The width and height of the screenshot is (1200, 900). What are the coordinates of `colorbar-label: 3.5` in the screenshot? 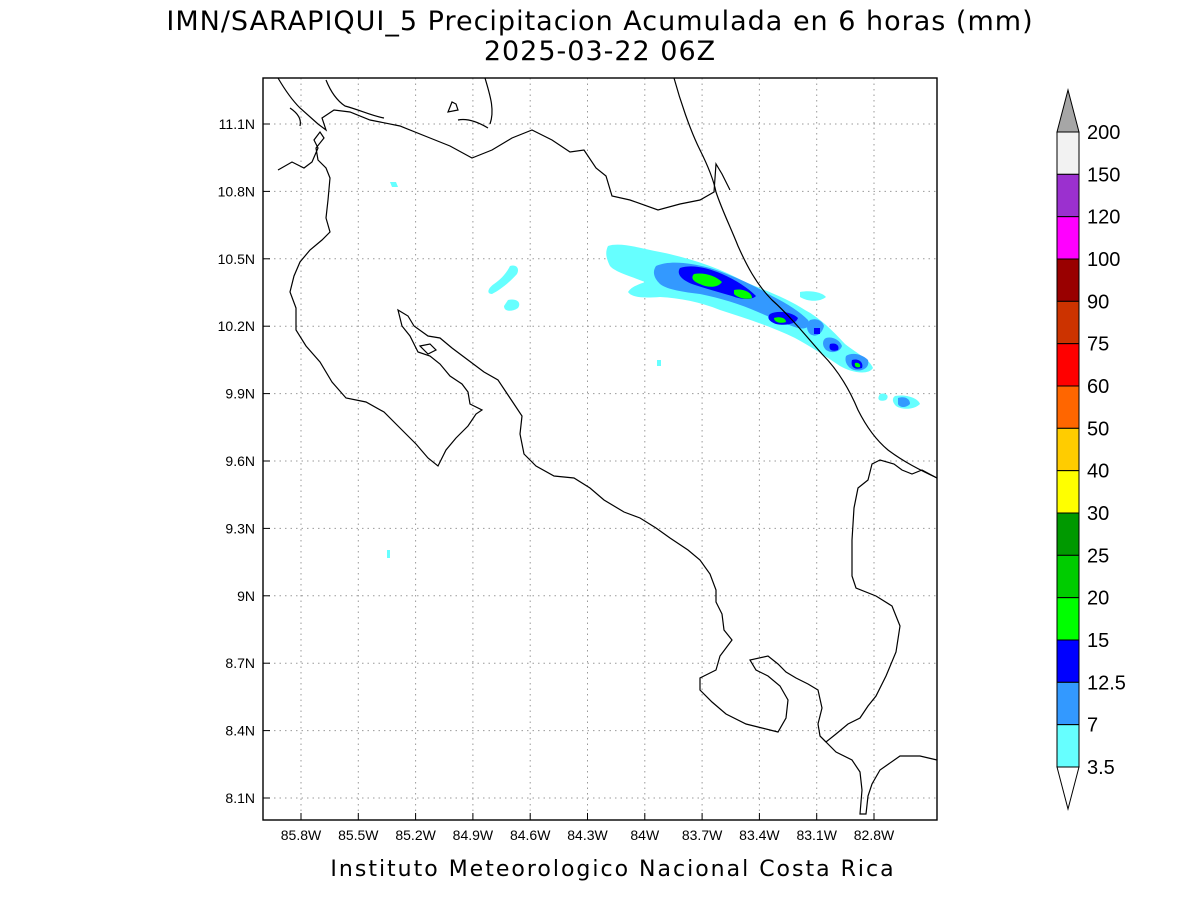 It's located at (1101, 768).